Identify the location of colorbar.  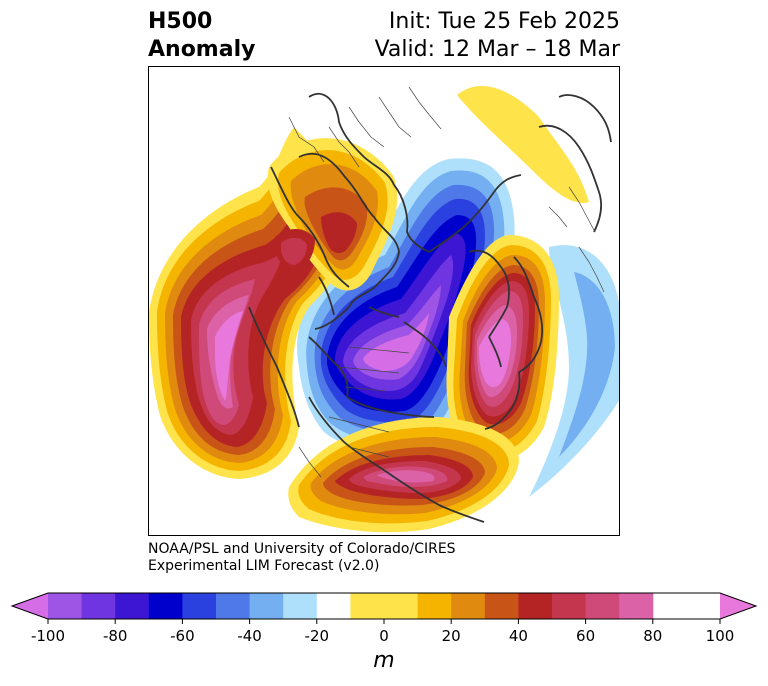
(384, 608).